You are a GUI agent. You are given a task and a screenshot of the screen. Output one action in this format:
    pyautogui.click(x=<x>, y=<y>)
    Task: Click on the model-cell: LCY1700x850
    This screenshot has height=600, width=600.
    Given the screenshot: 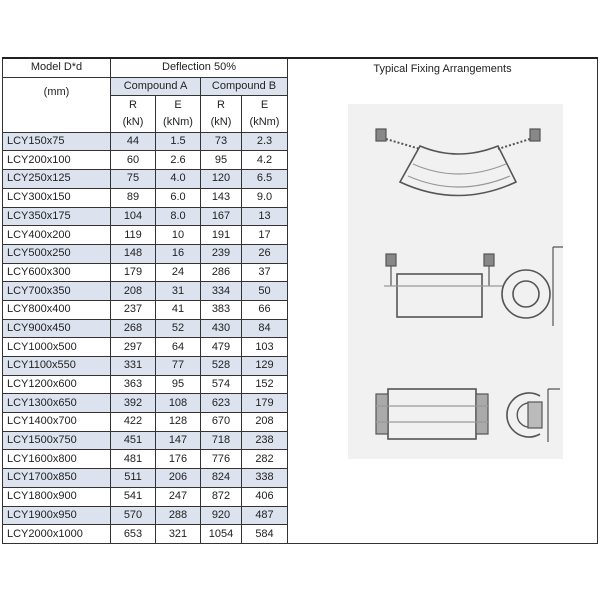 What is the action you would take?
    pyautogui.click(x=56, y=478)
    